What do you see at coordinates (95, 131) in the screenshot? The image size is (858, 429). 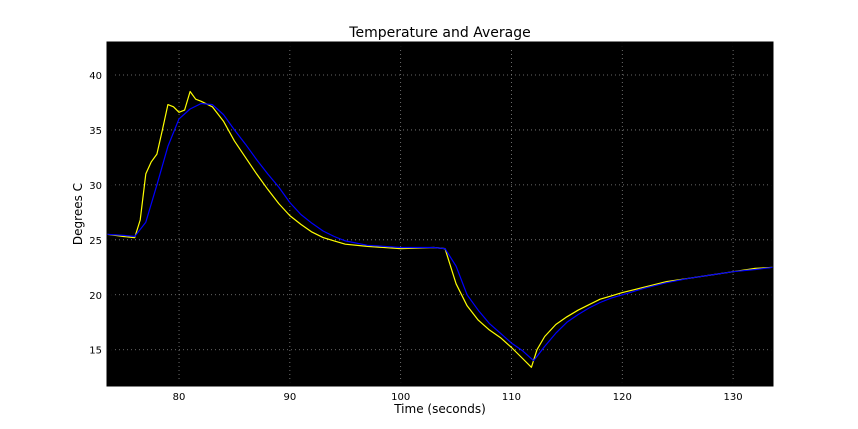 I see `y-tick-label: 35` at bounding box center [95, 131].